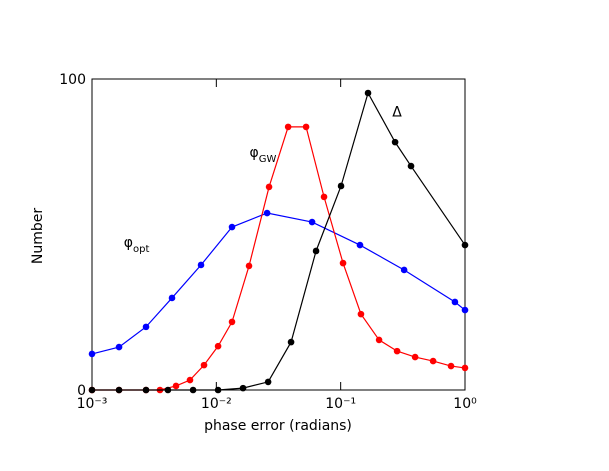  I want to click on x-tick-label: 10⁰, so click(465, 404).